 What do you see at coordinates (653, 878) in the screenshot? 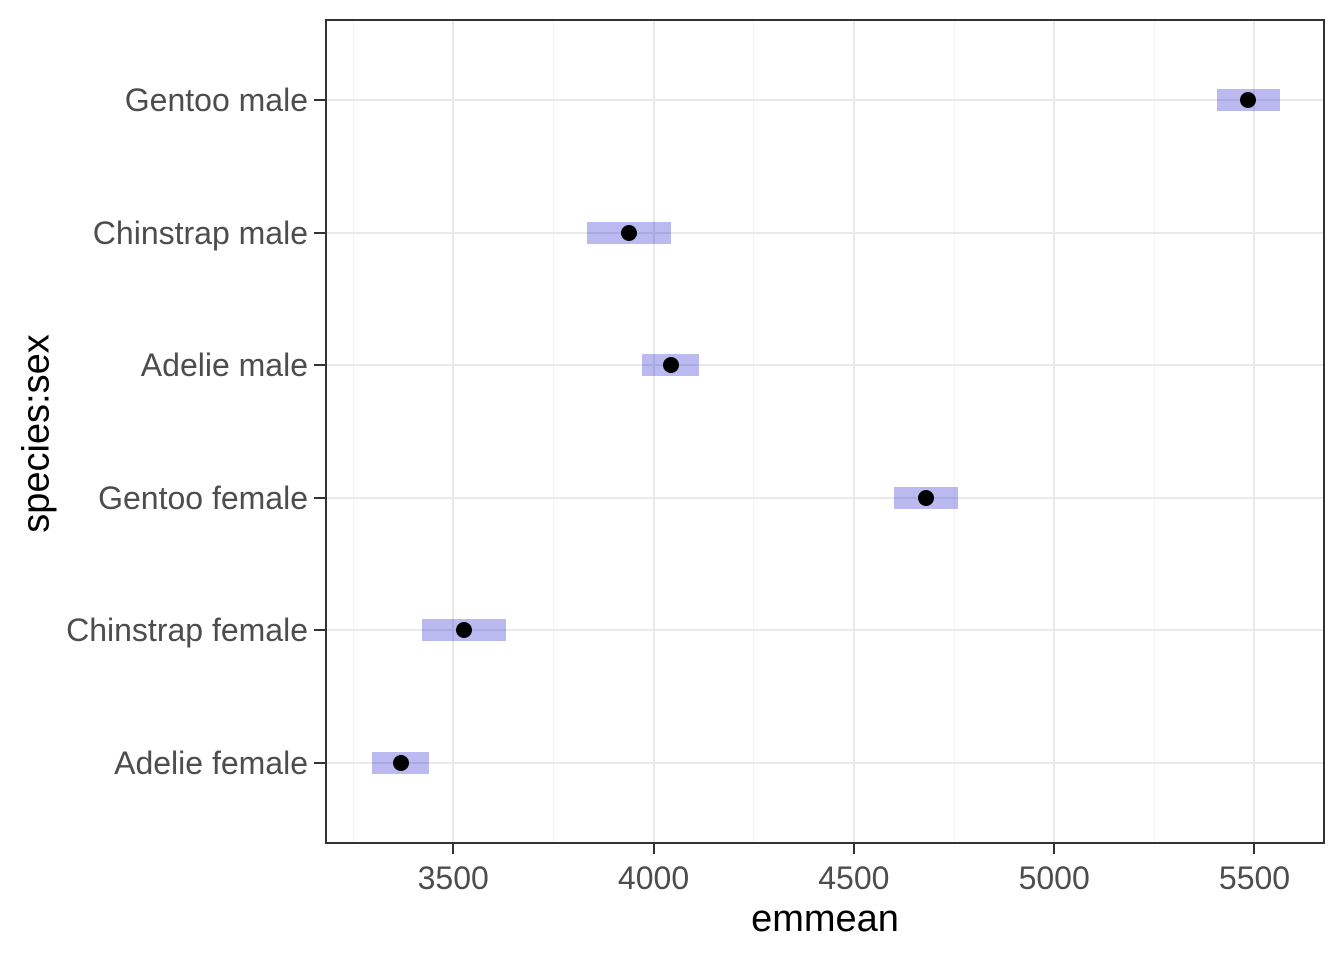
I see `x-axis-tick-label: 4000` at bounding box center [653, 878].